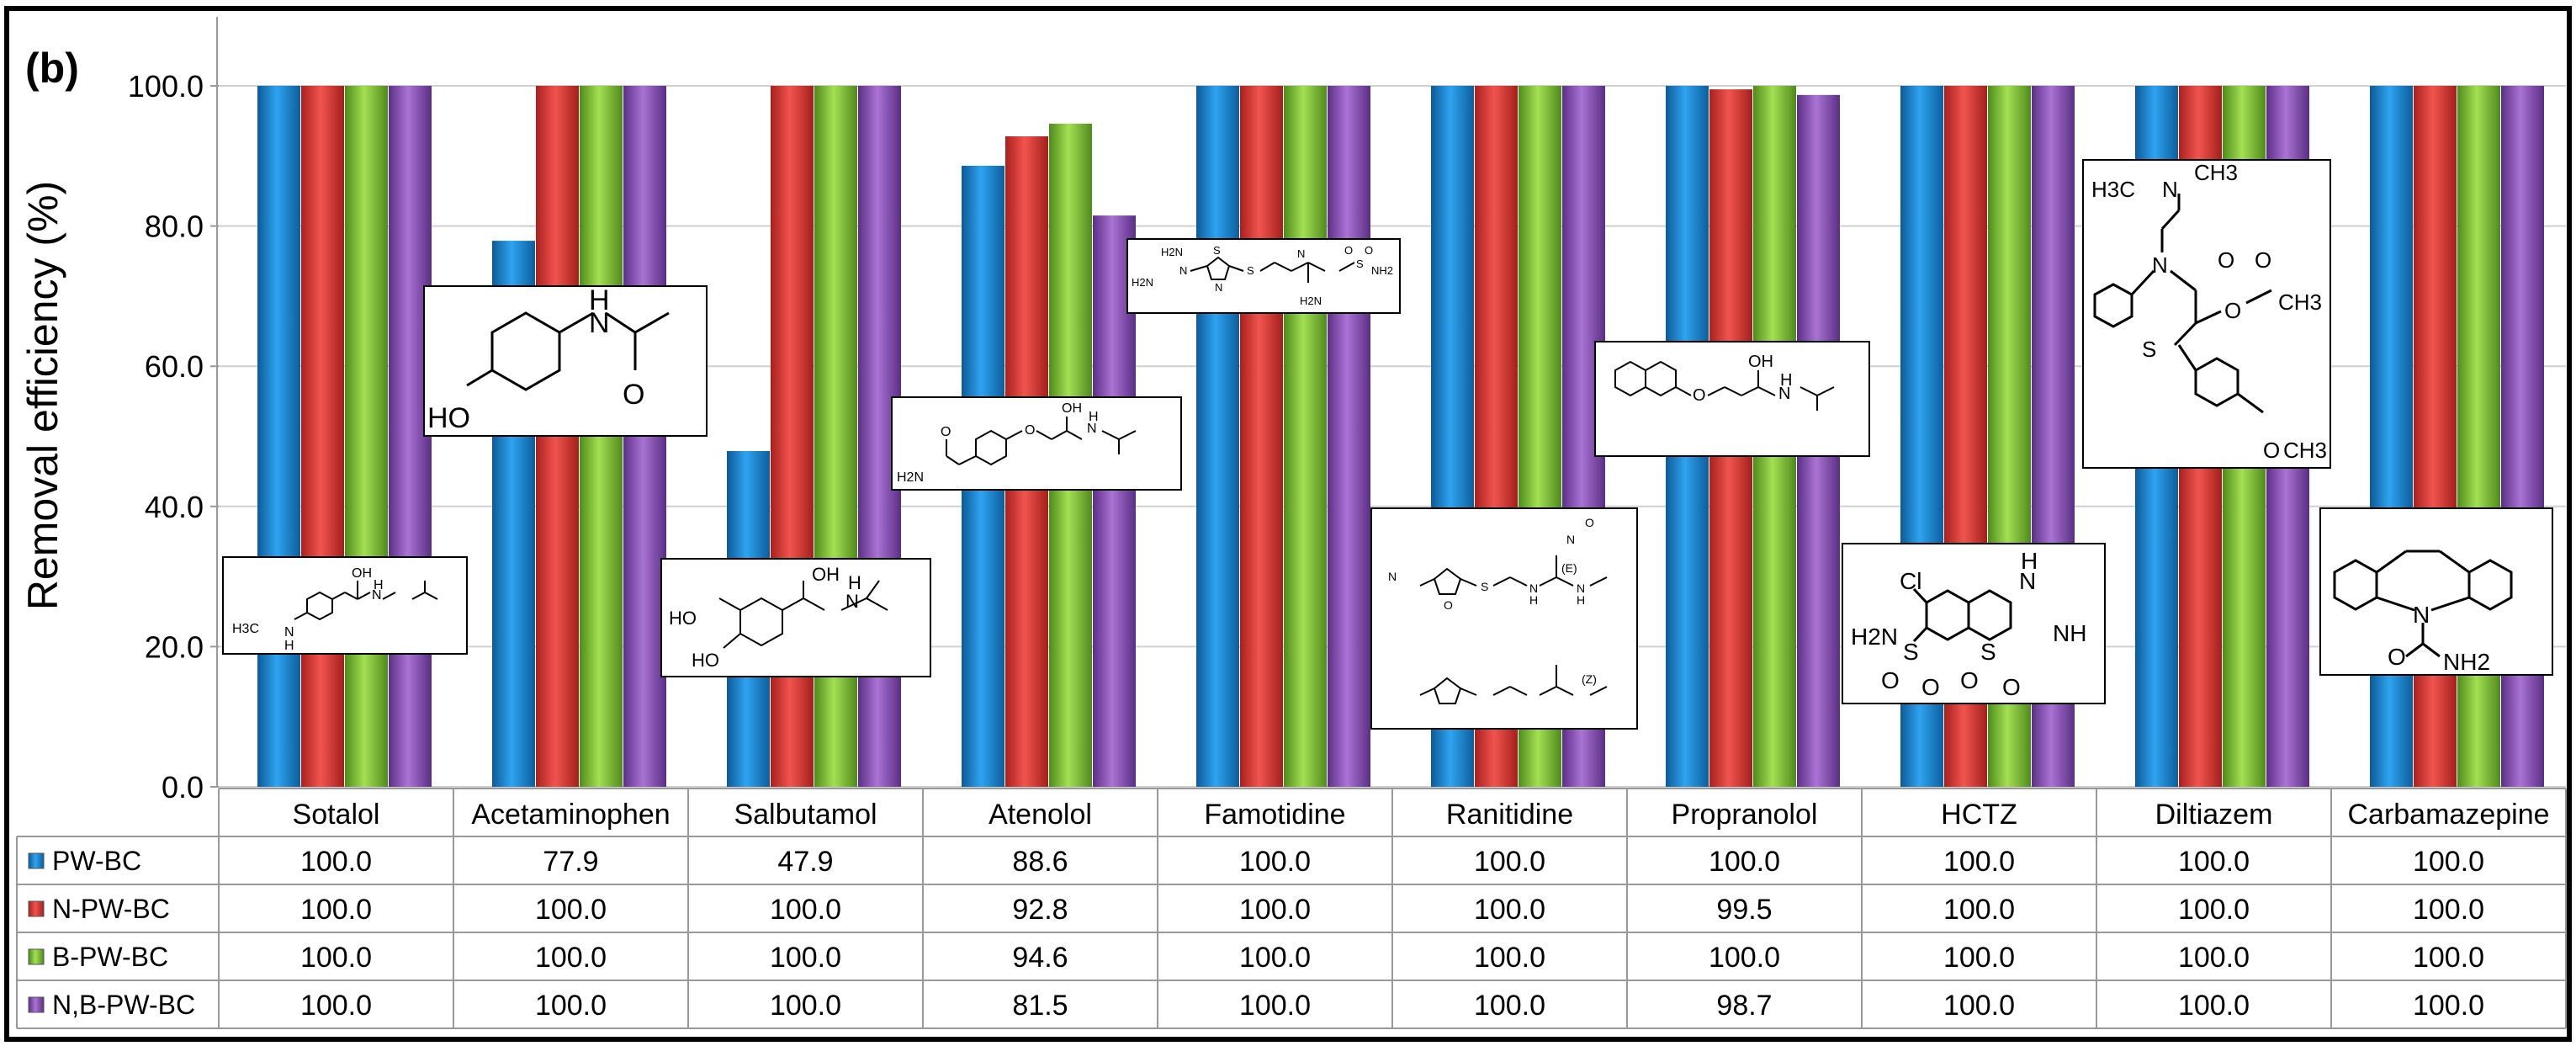  What do you see at coordinates (379, 585) in the screenshot?
I see `sotalol-label-5: H` at bounding box center [379, 585].